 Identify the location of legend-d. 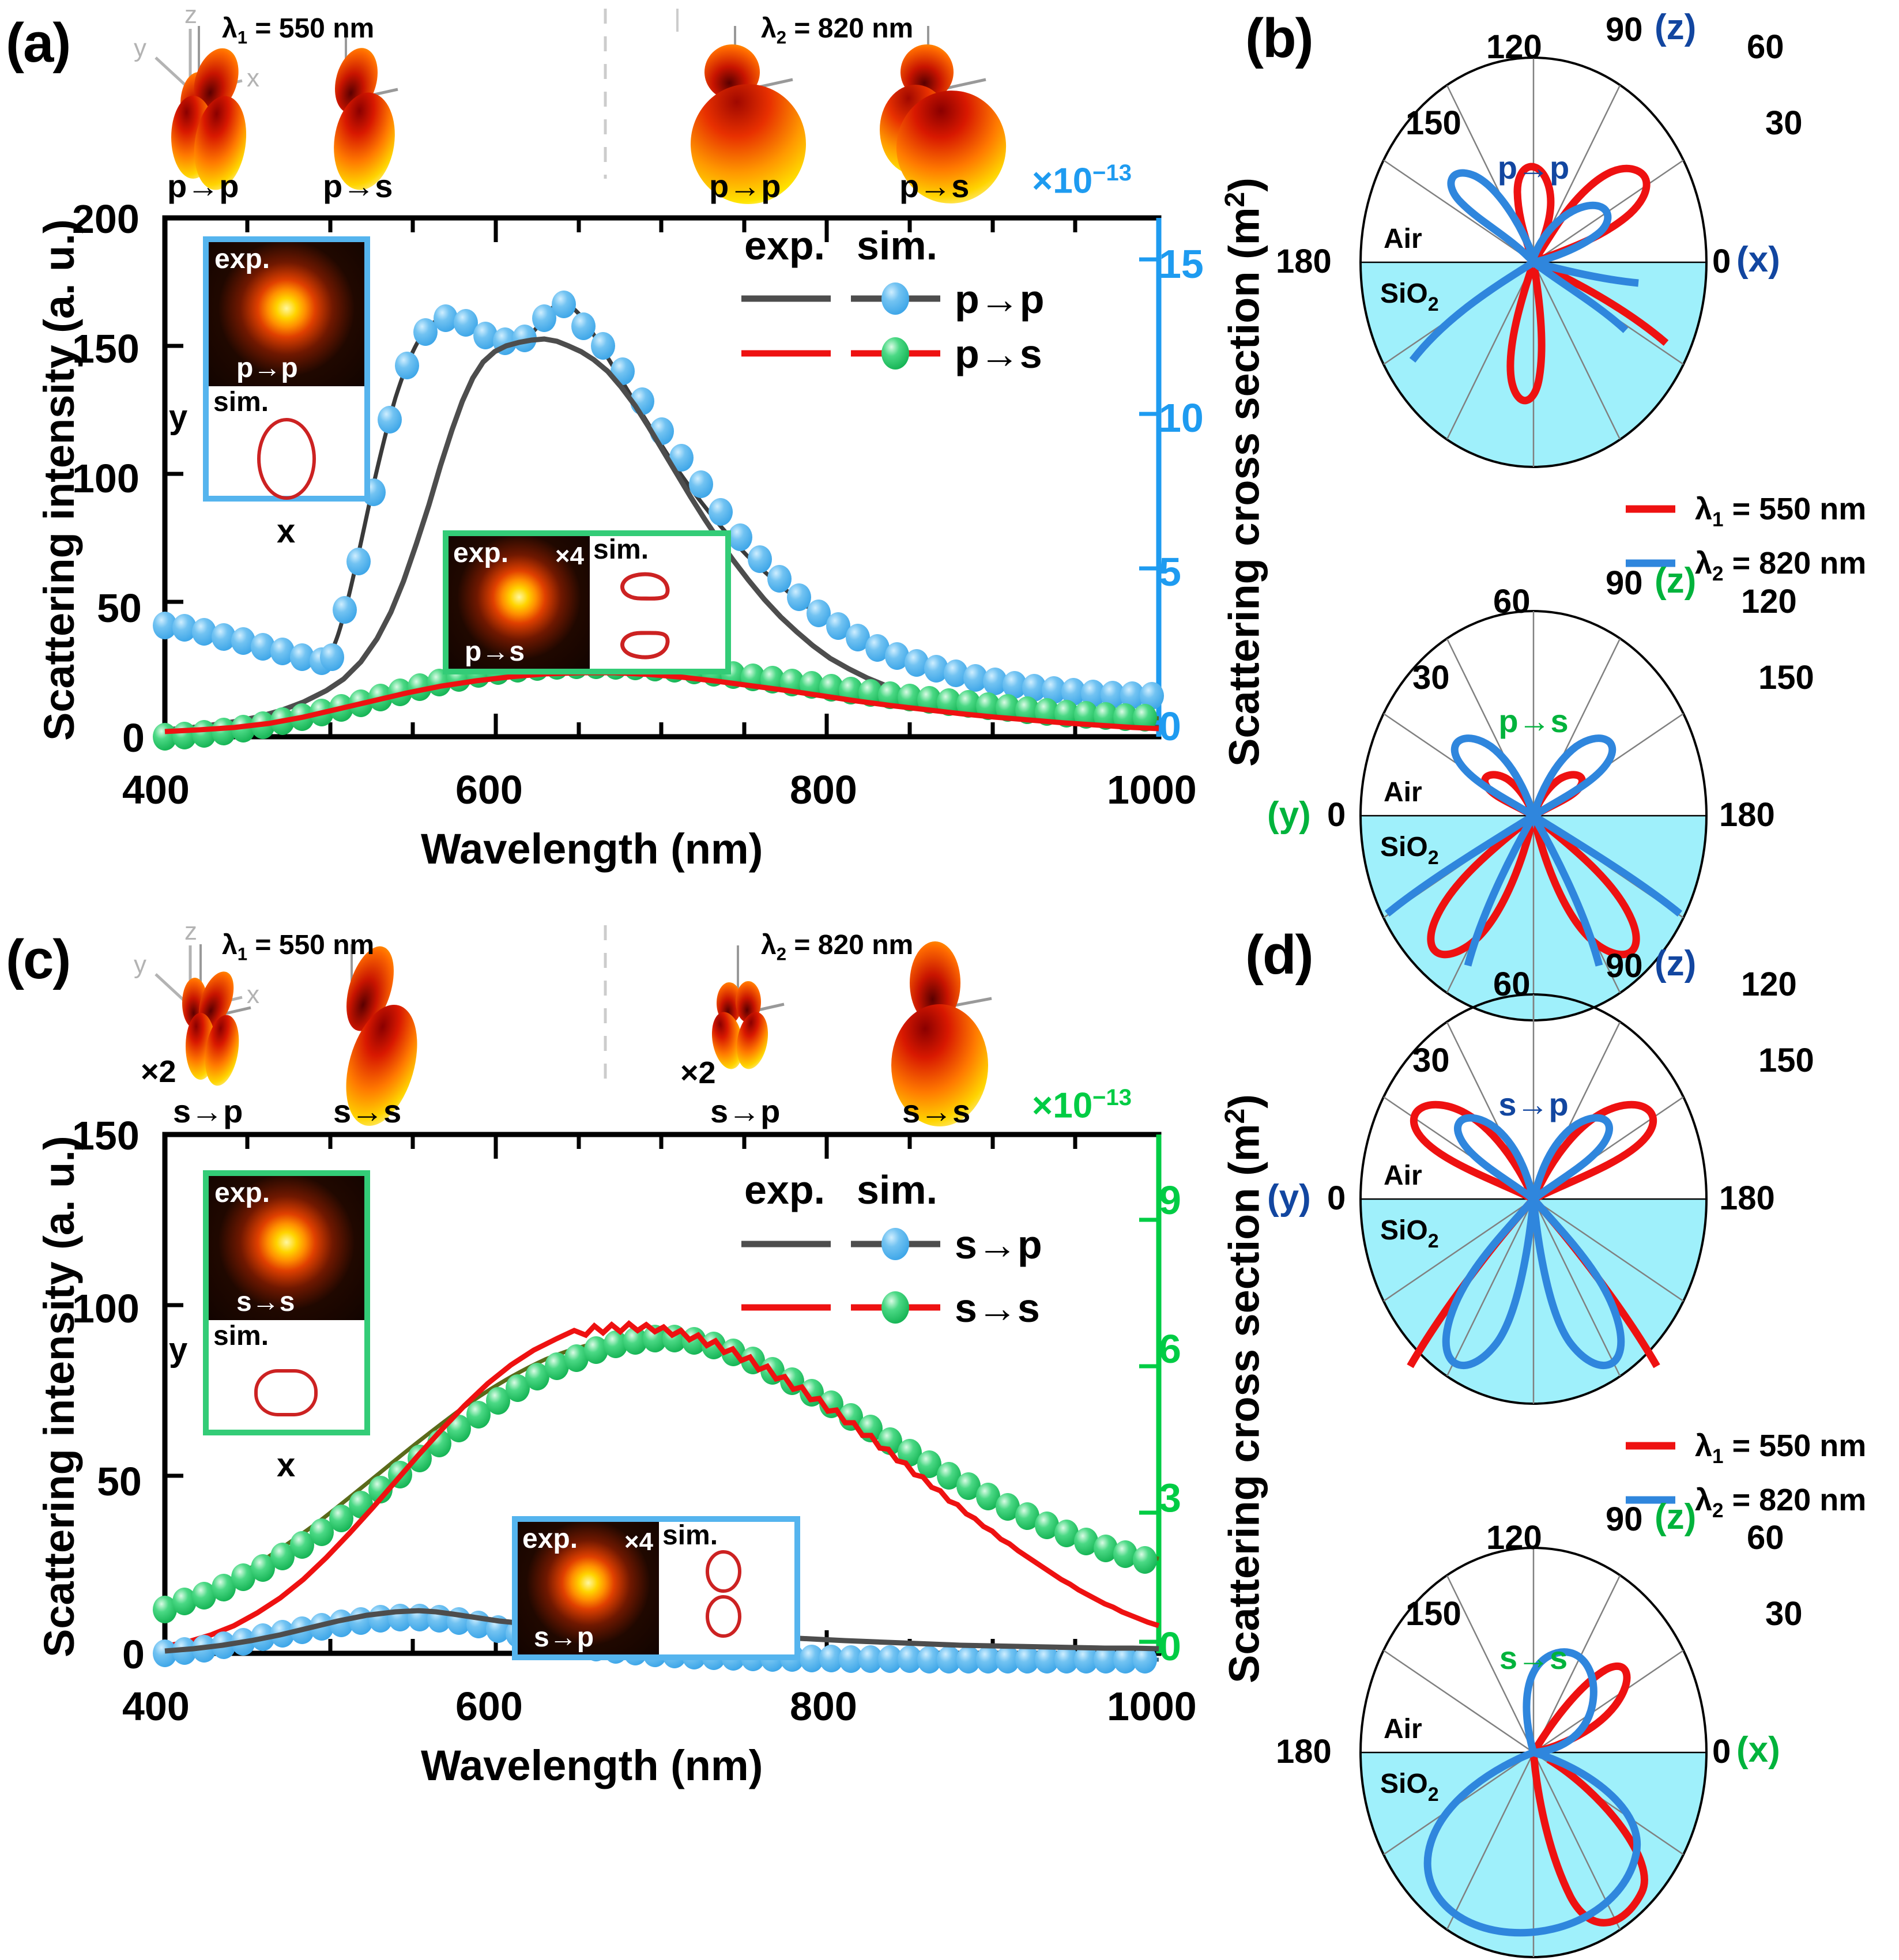
(1650, 1473).